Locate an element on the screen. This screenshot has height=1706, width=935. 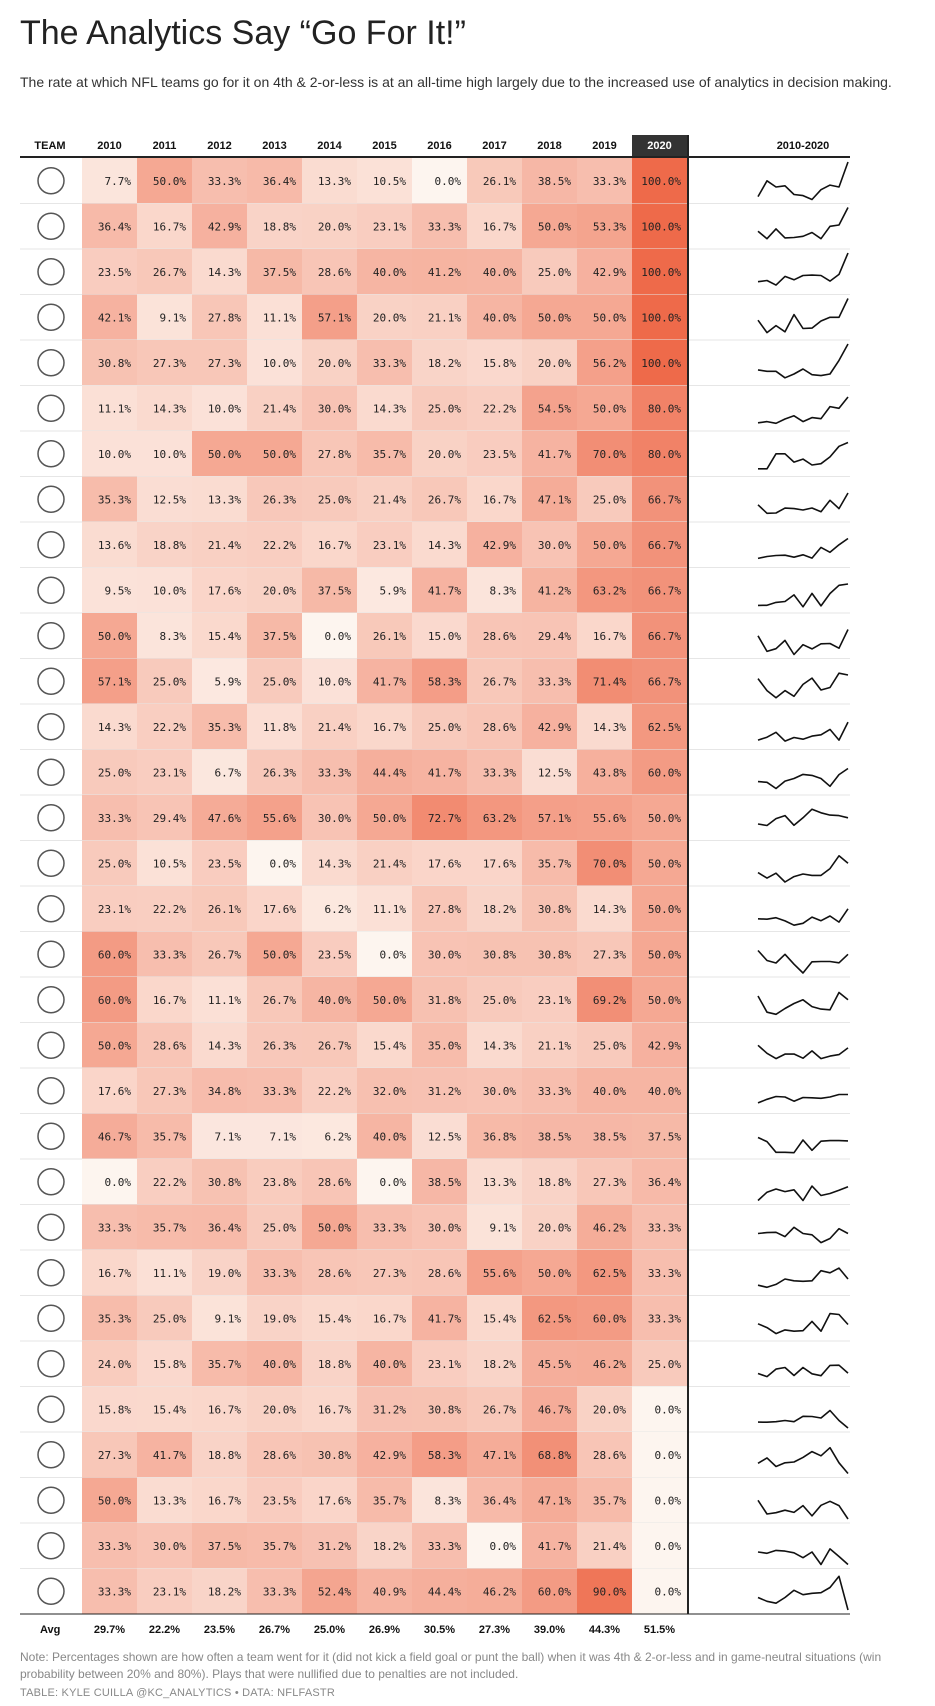
column-header: 2016 is located at coordinates (439, 146).